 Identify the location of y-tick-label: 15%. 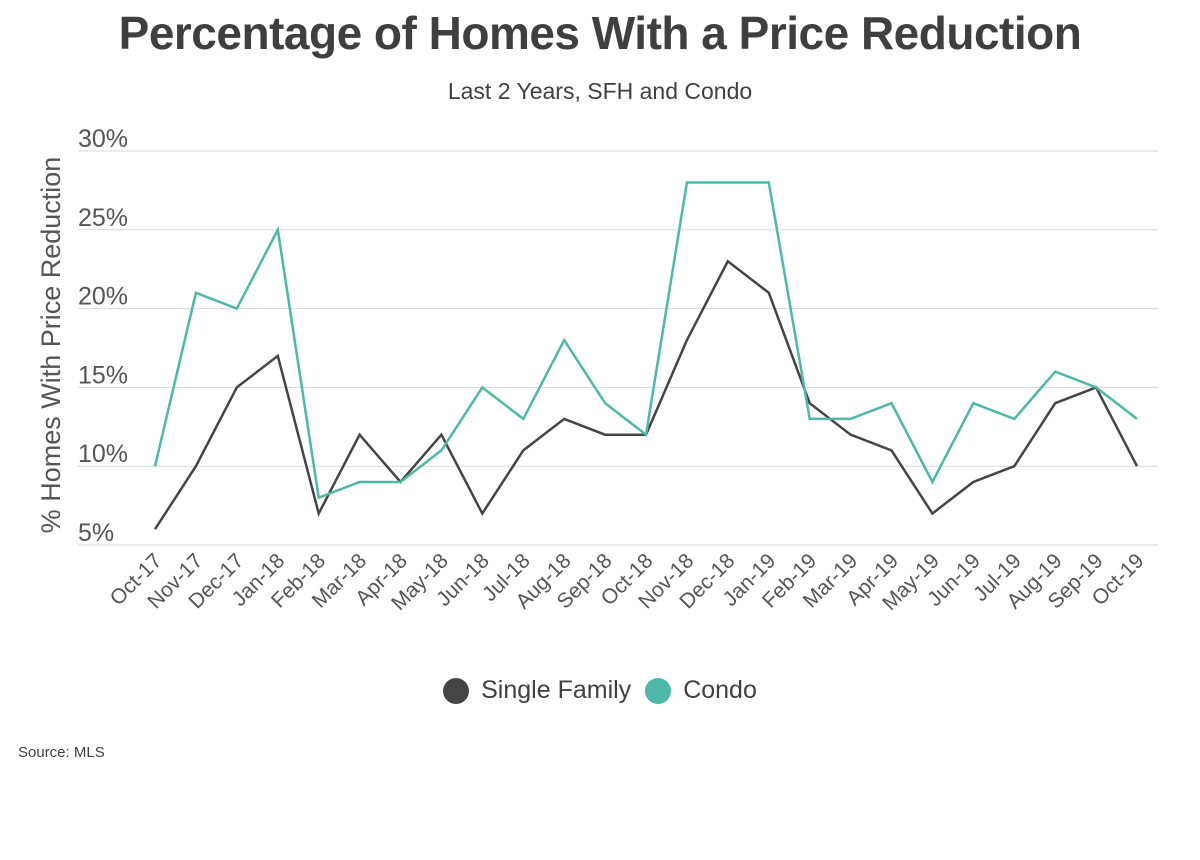
(103, 375).